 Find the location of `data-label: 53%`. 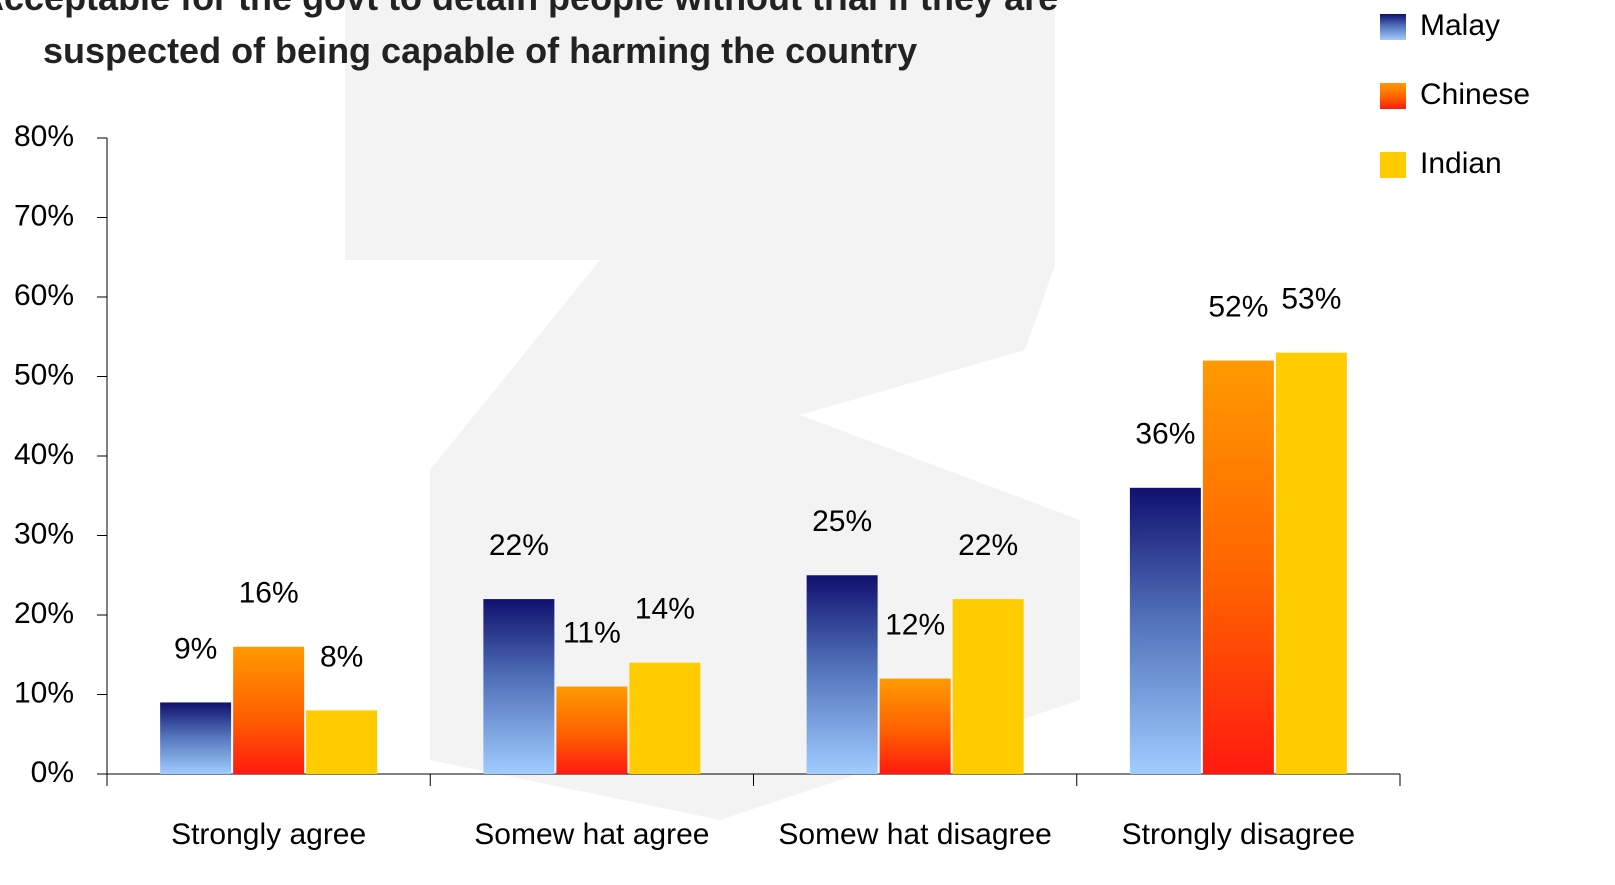

data-label: 53% is located at coordinates (1311, 299).